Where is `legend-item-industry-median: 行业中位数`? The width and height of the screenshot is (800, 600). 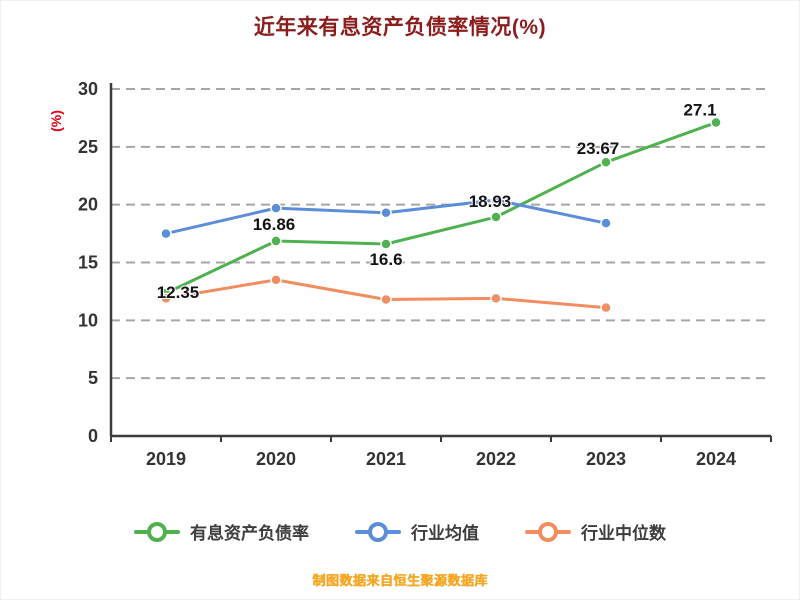 legend-item-industry-median: 行业中位数 is located at coordinates (595, 531).